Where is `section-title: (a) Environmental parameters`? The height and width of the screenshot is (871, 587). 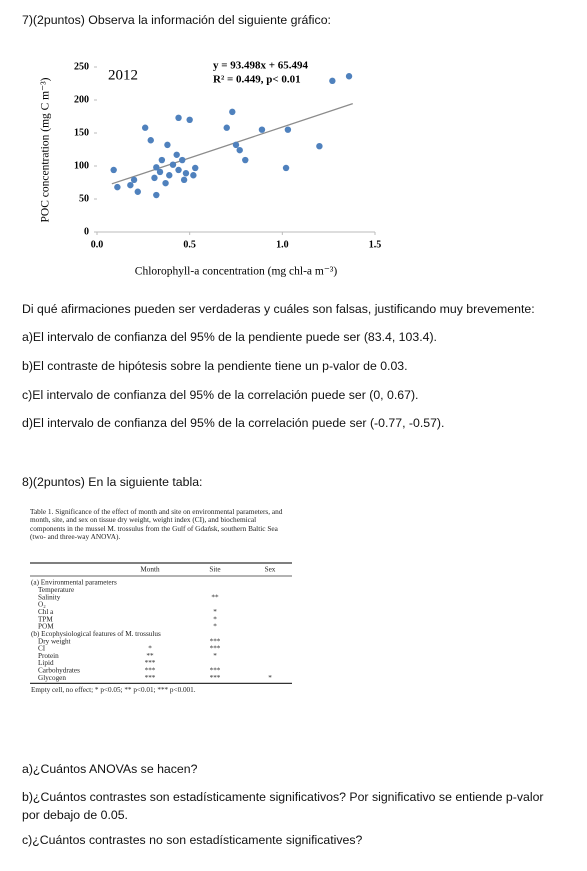 section-title: (a) Environmental parameters is located at coordinates (74, 583).